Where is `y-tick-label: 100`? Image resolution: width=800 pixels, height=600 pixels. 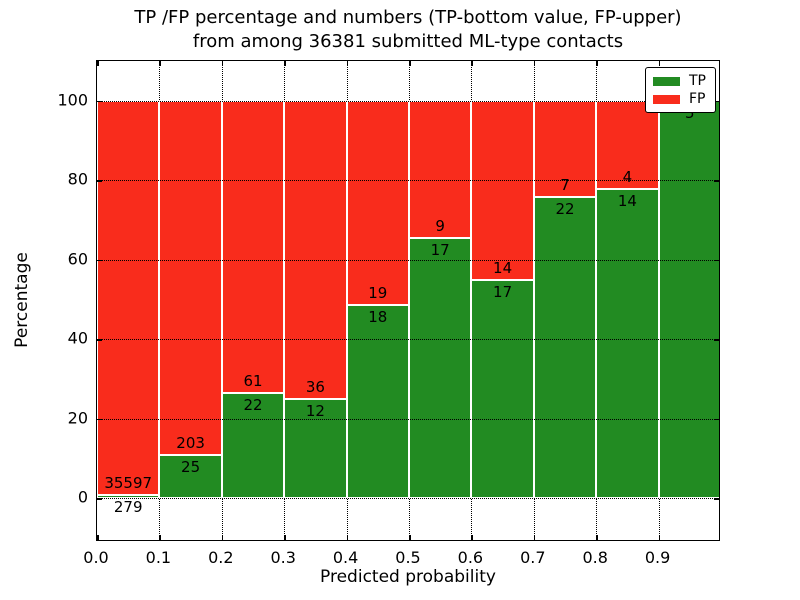 y-tick-label: 100 is located at coordinates (72, 100).